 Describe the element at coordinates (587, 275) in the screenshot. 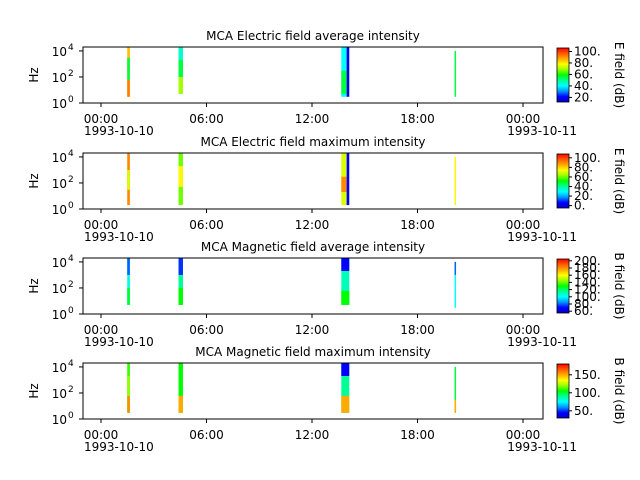

I see `colorbar-tick-label: 160.` at that location.